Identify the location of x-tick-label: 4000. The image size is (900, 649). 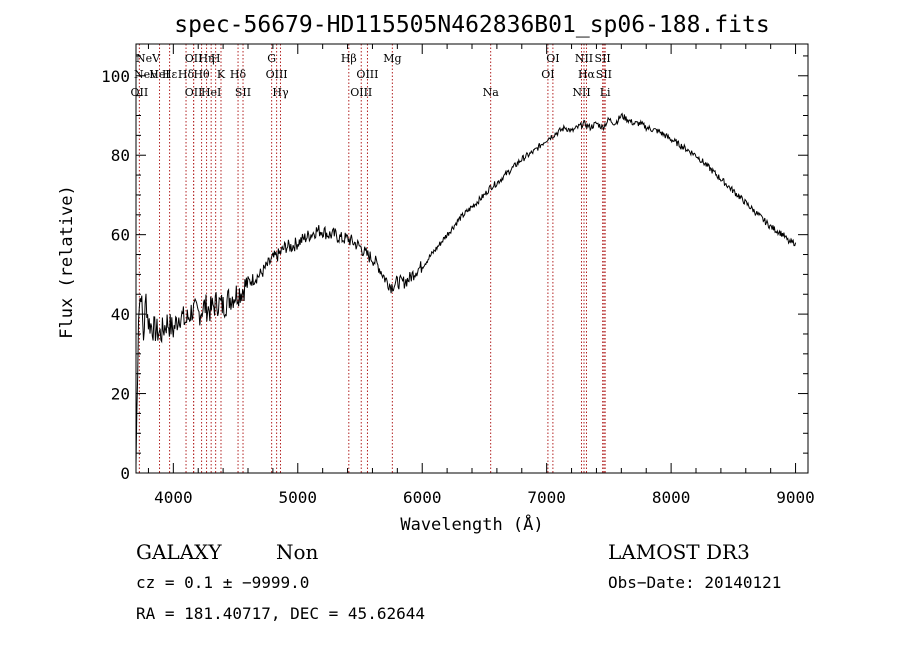
(173, 497).